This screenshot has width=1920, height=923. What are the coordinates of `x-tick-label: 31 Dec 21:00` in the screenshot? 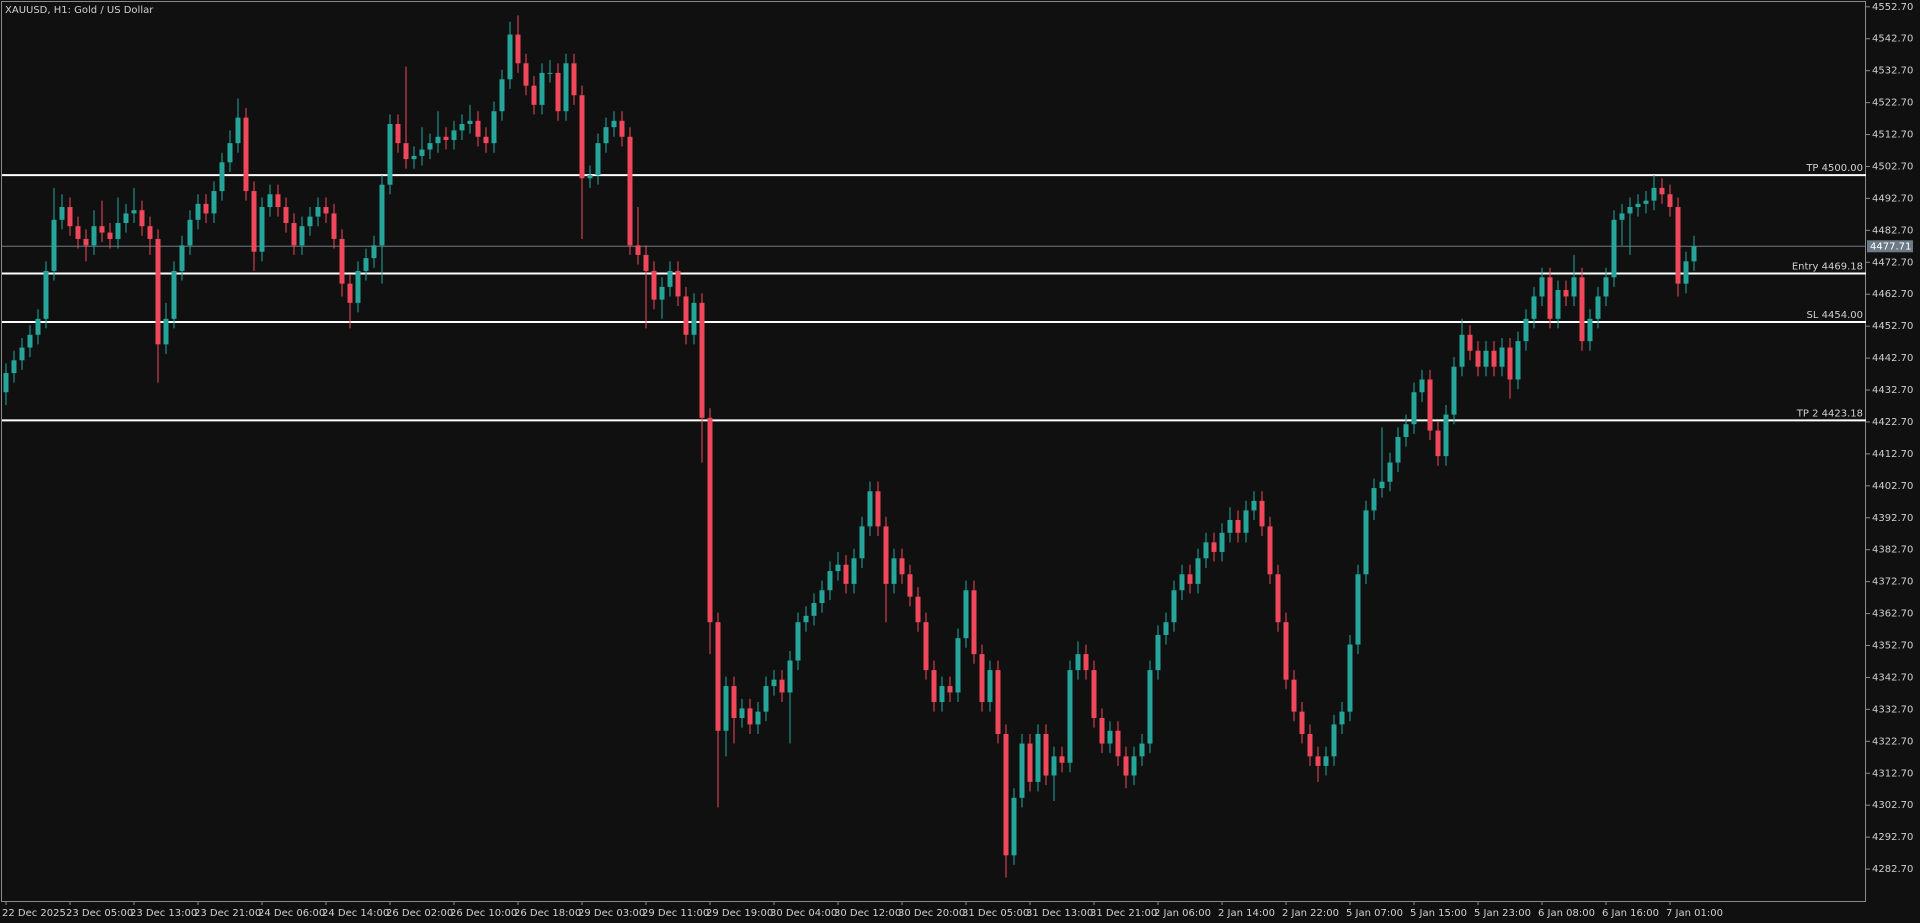 It's located at (1123, 913).